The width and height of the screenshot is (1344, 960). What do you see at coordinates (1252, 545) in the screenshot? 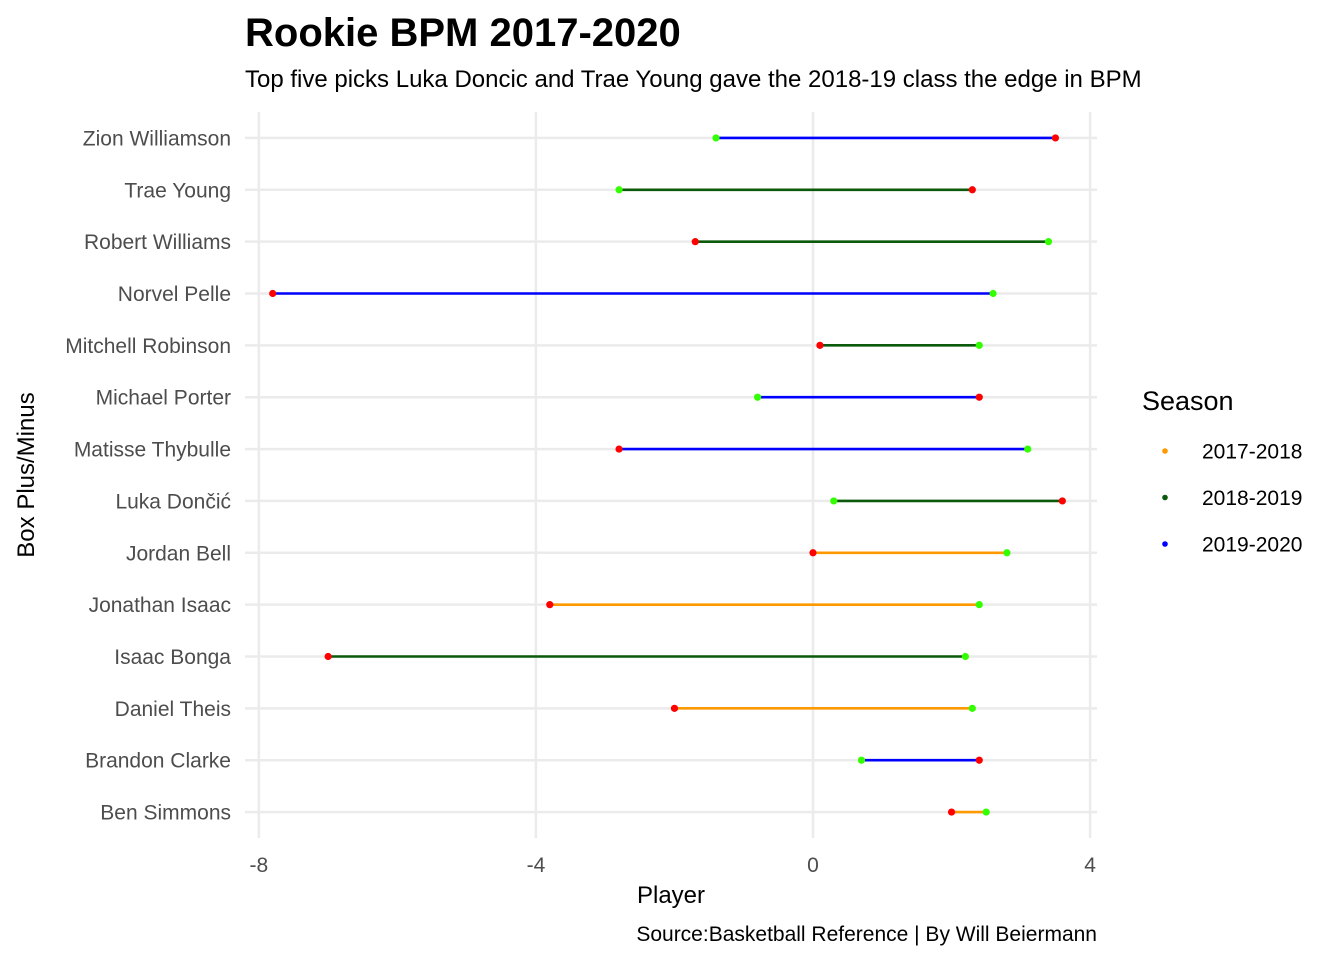
I see `legend-label: 2019-2020` at bounding box center [1252, 545].